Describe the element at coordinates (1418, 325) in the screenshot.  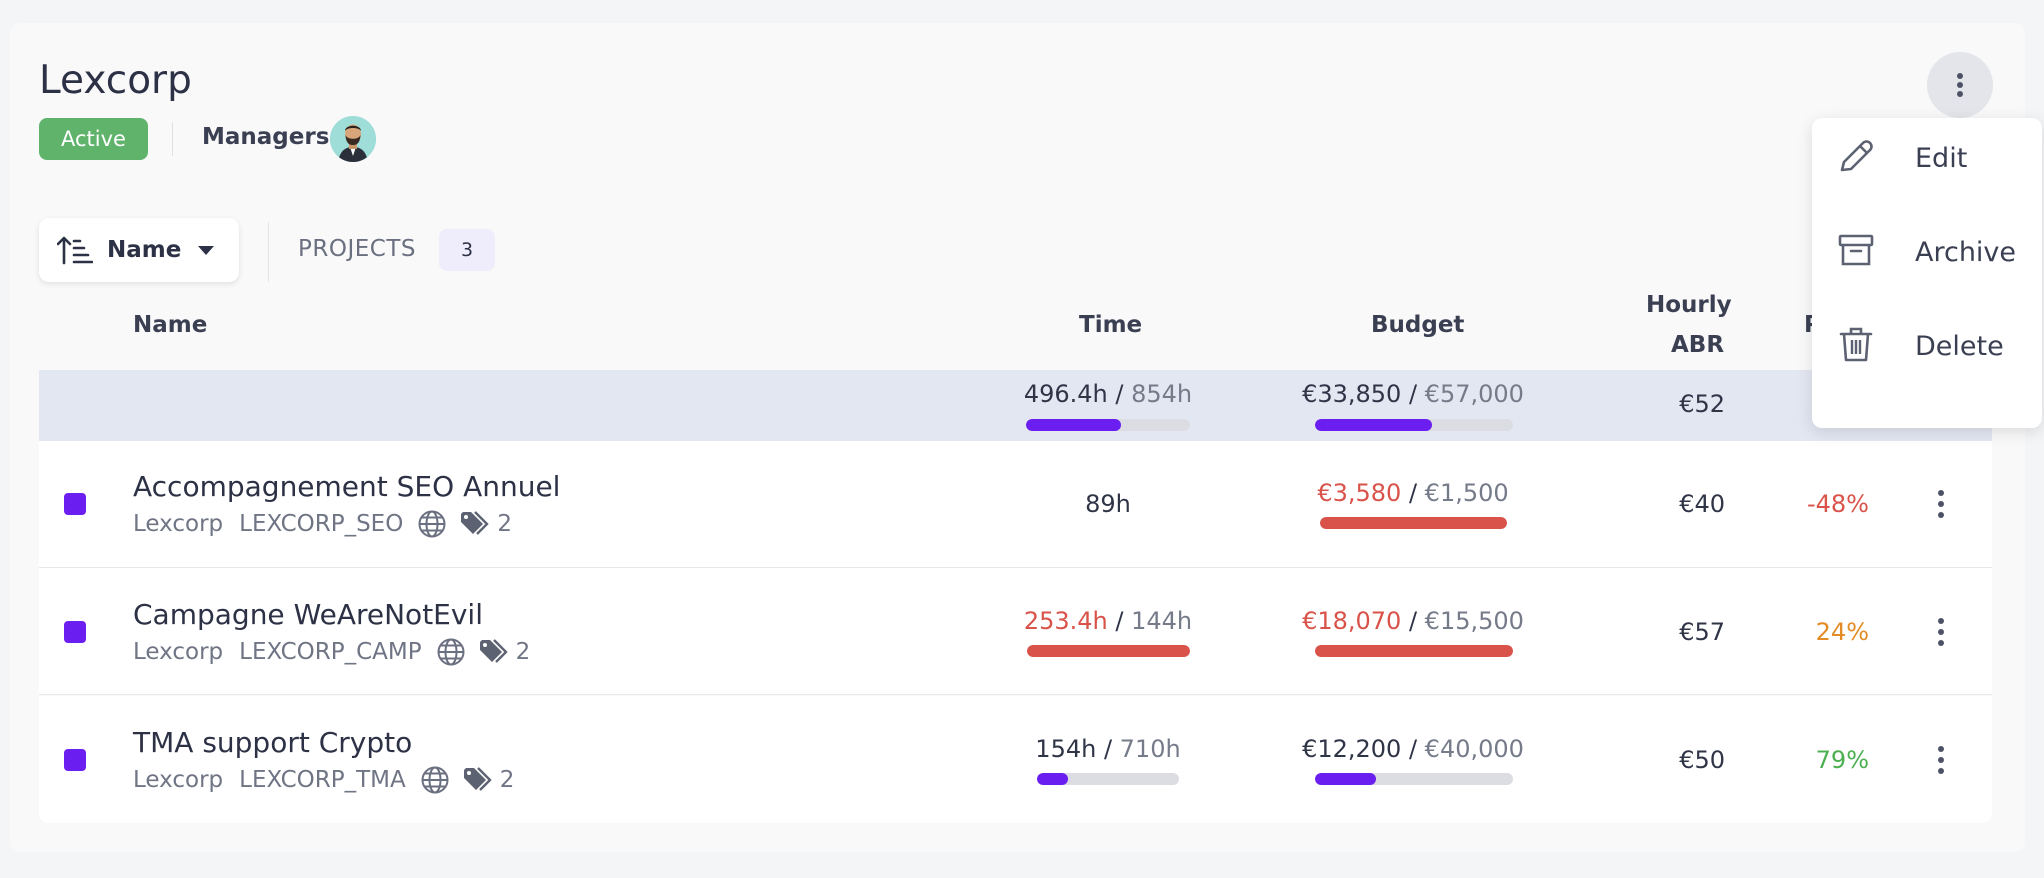
I see `column-header-budget: Budget` at that location.